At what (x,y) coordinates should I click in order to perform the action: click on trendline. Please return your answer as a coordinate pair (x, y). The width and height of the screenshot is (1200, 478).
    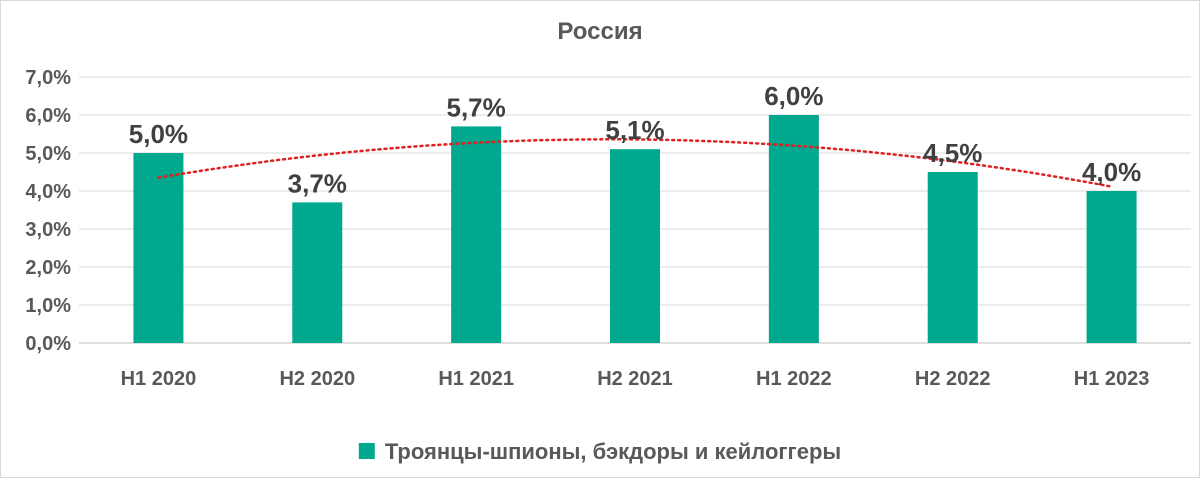
    Looking at the image, I should click on (635, 163).